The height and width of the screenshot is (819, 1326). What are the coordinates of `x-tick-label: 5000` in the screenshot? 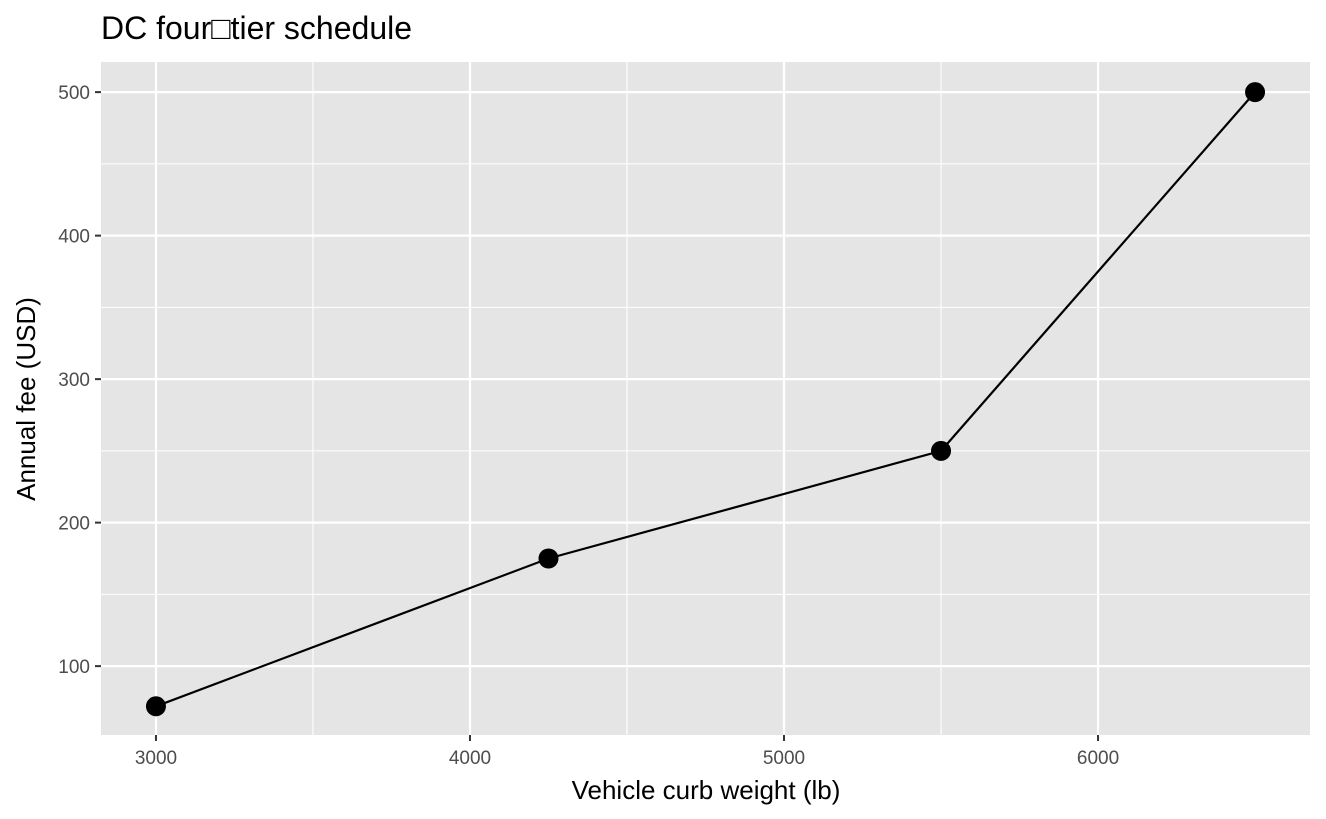 It's located at (784, 758).